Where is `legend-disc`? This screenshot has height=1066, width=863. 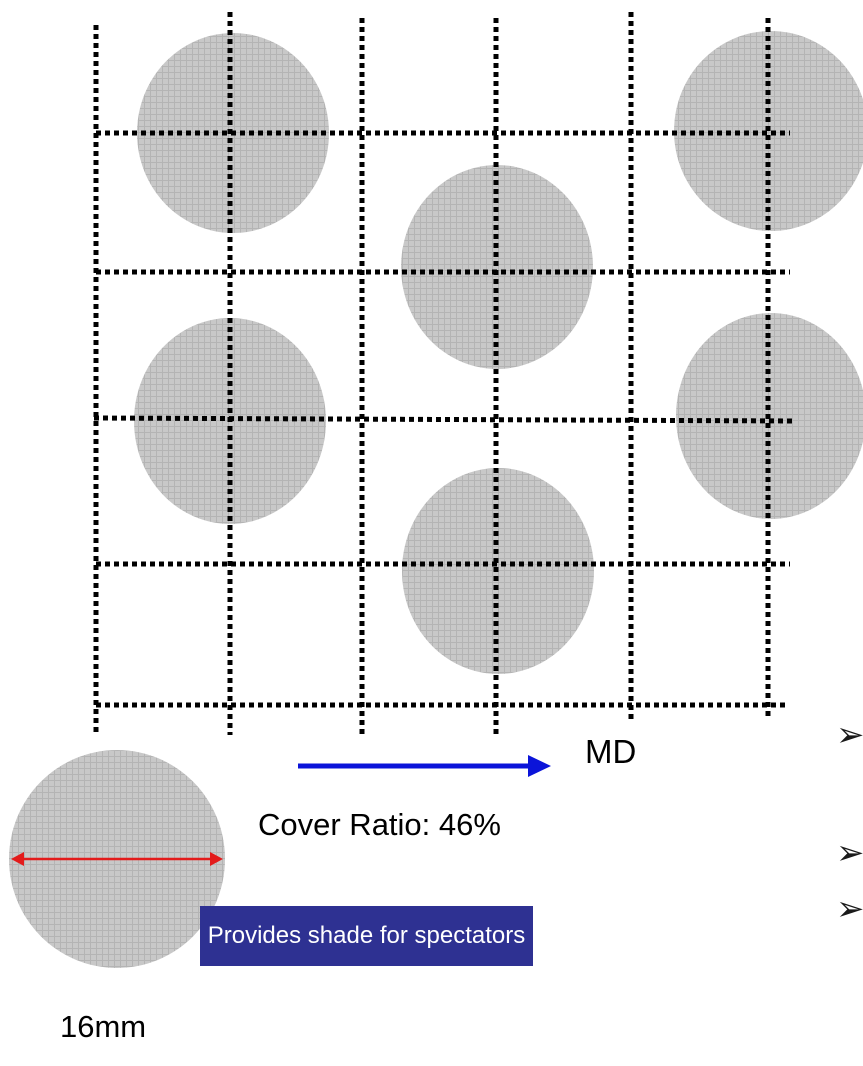 legend-disc is located at coordinates (117, 859).